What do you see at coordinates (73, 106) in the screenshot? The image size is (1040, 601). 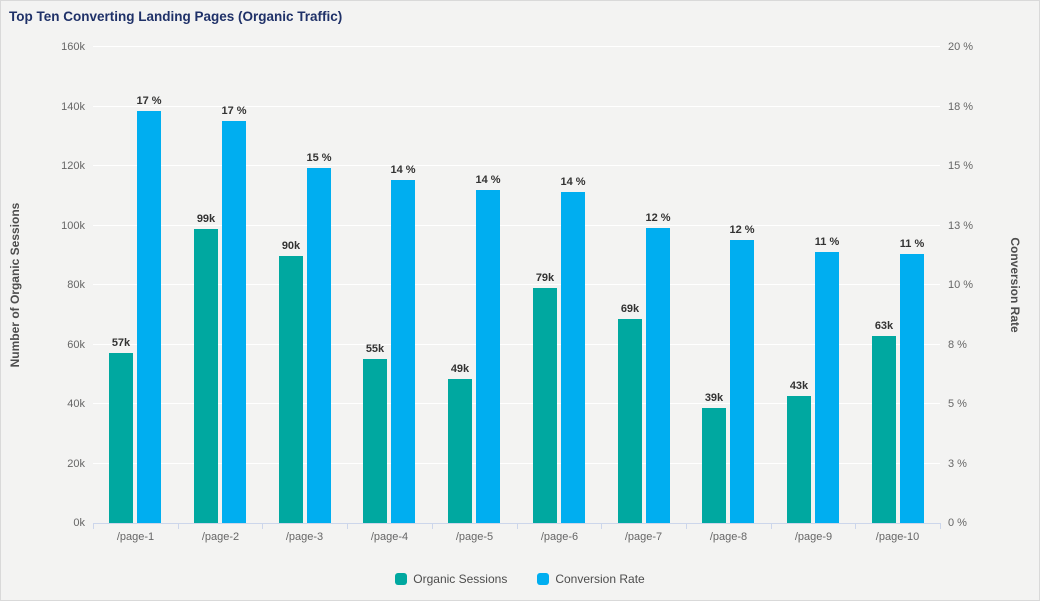 I see `left-axis-tick-label: 140k` at bounding box center [73, 106].